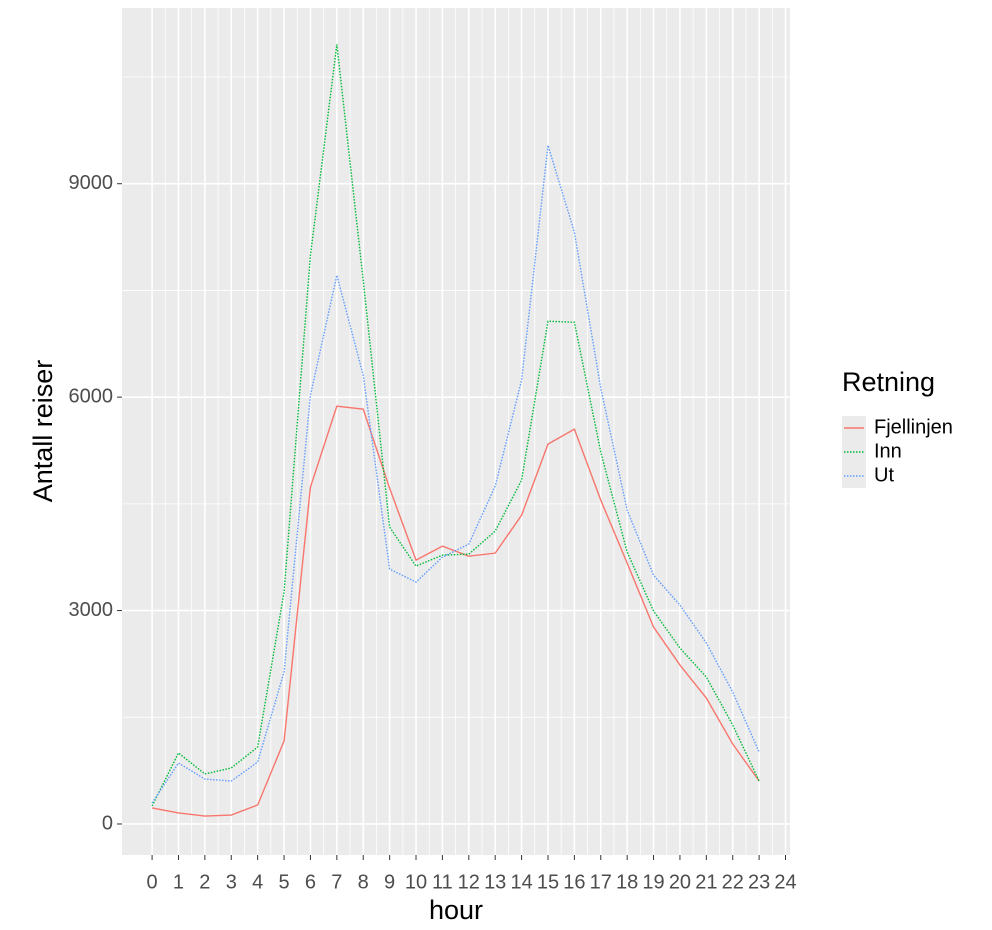  Describe the element at coordinates (627, 882) in the screenshot. I see `x-tick-label: 18` at that location.